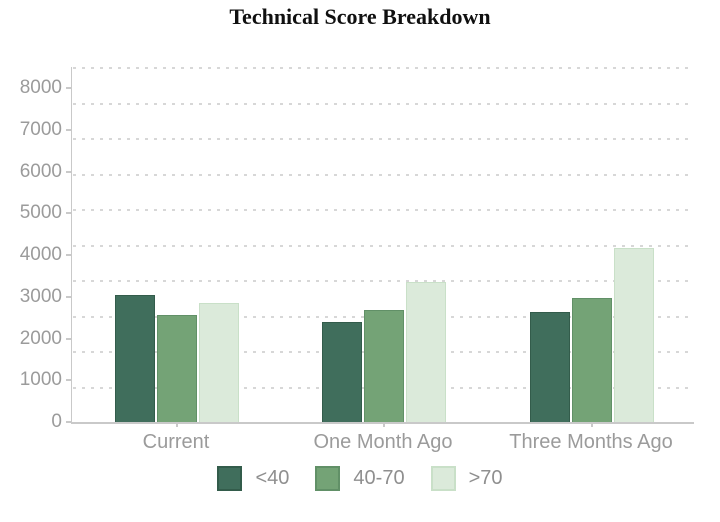 The image size is (720, 522). What do you see at coordinates (485, 478) in the screenshot?
I see `legend-label: >70` at bounding box center [485, 478].